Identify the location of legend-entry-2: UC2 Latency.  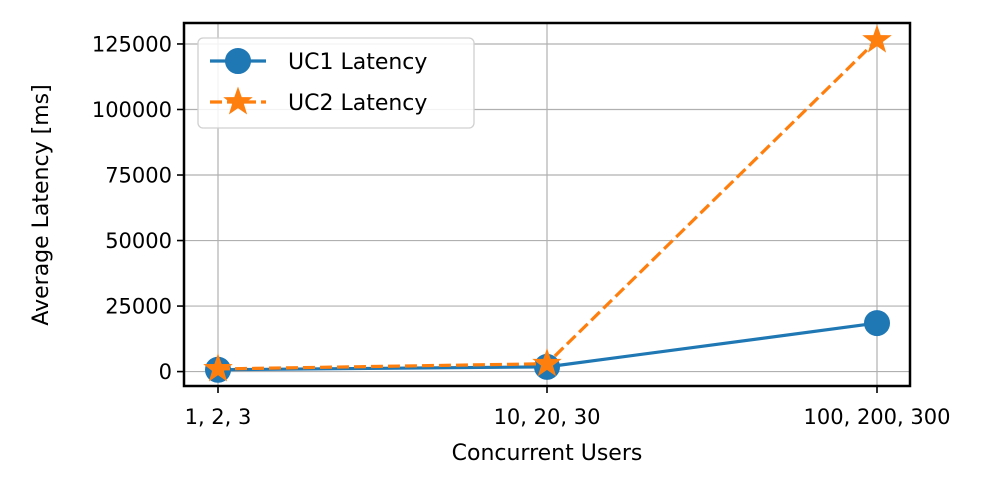
(357, 103).